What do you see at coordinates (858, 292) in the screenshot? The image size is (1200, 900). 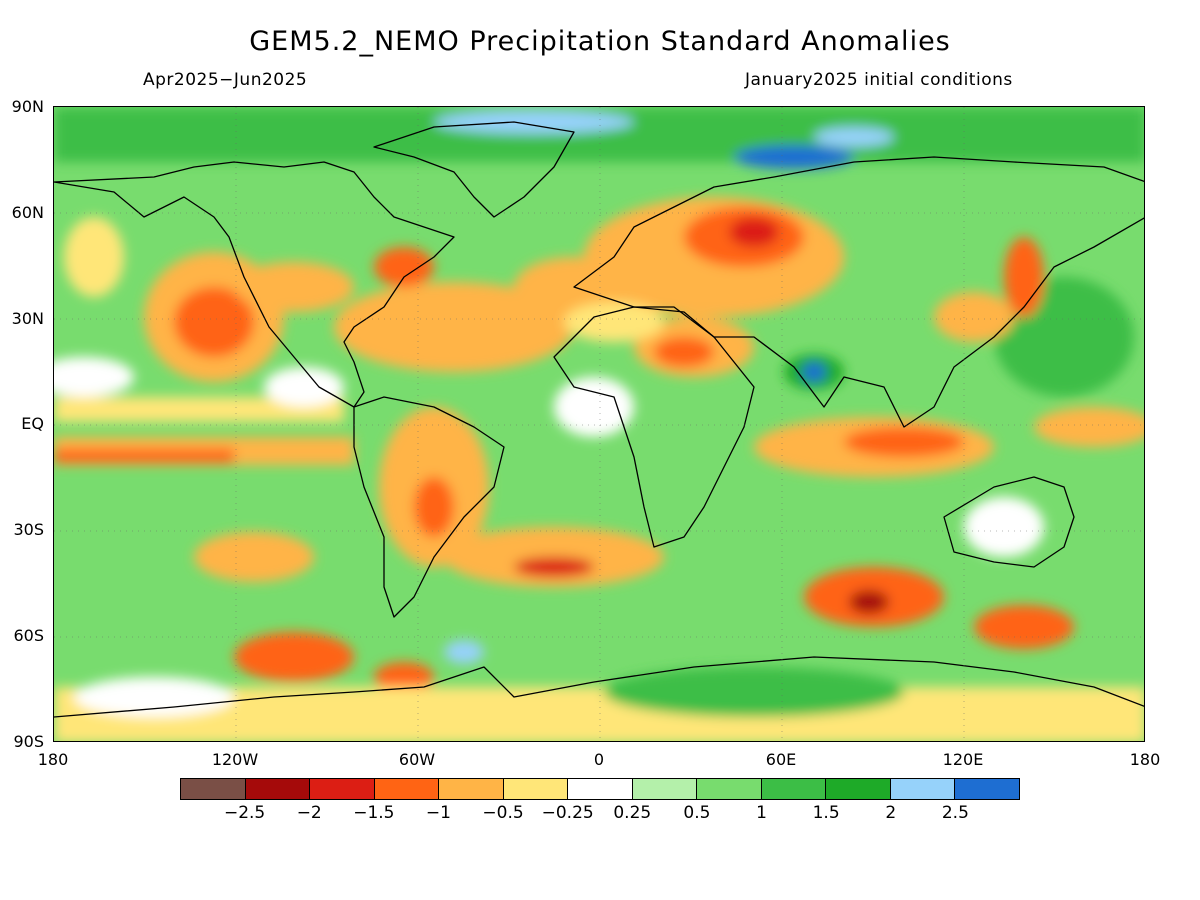 I see `coastline-europe-asia` at bounding box center [858, 292].